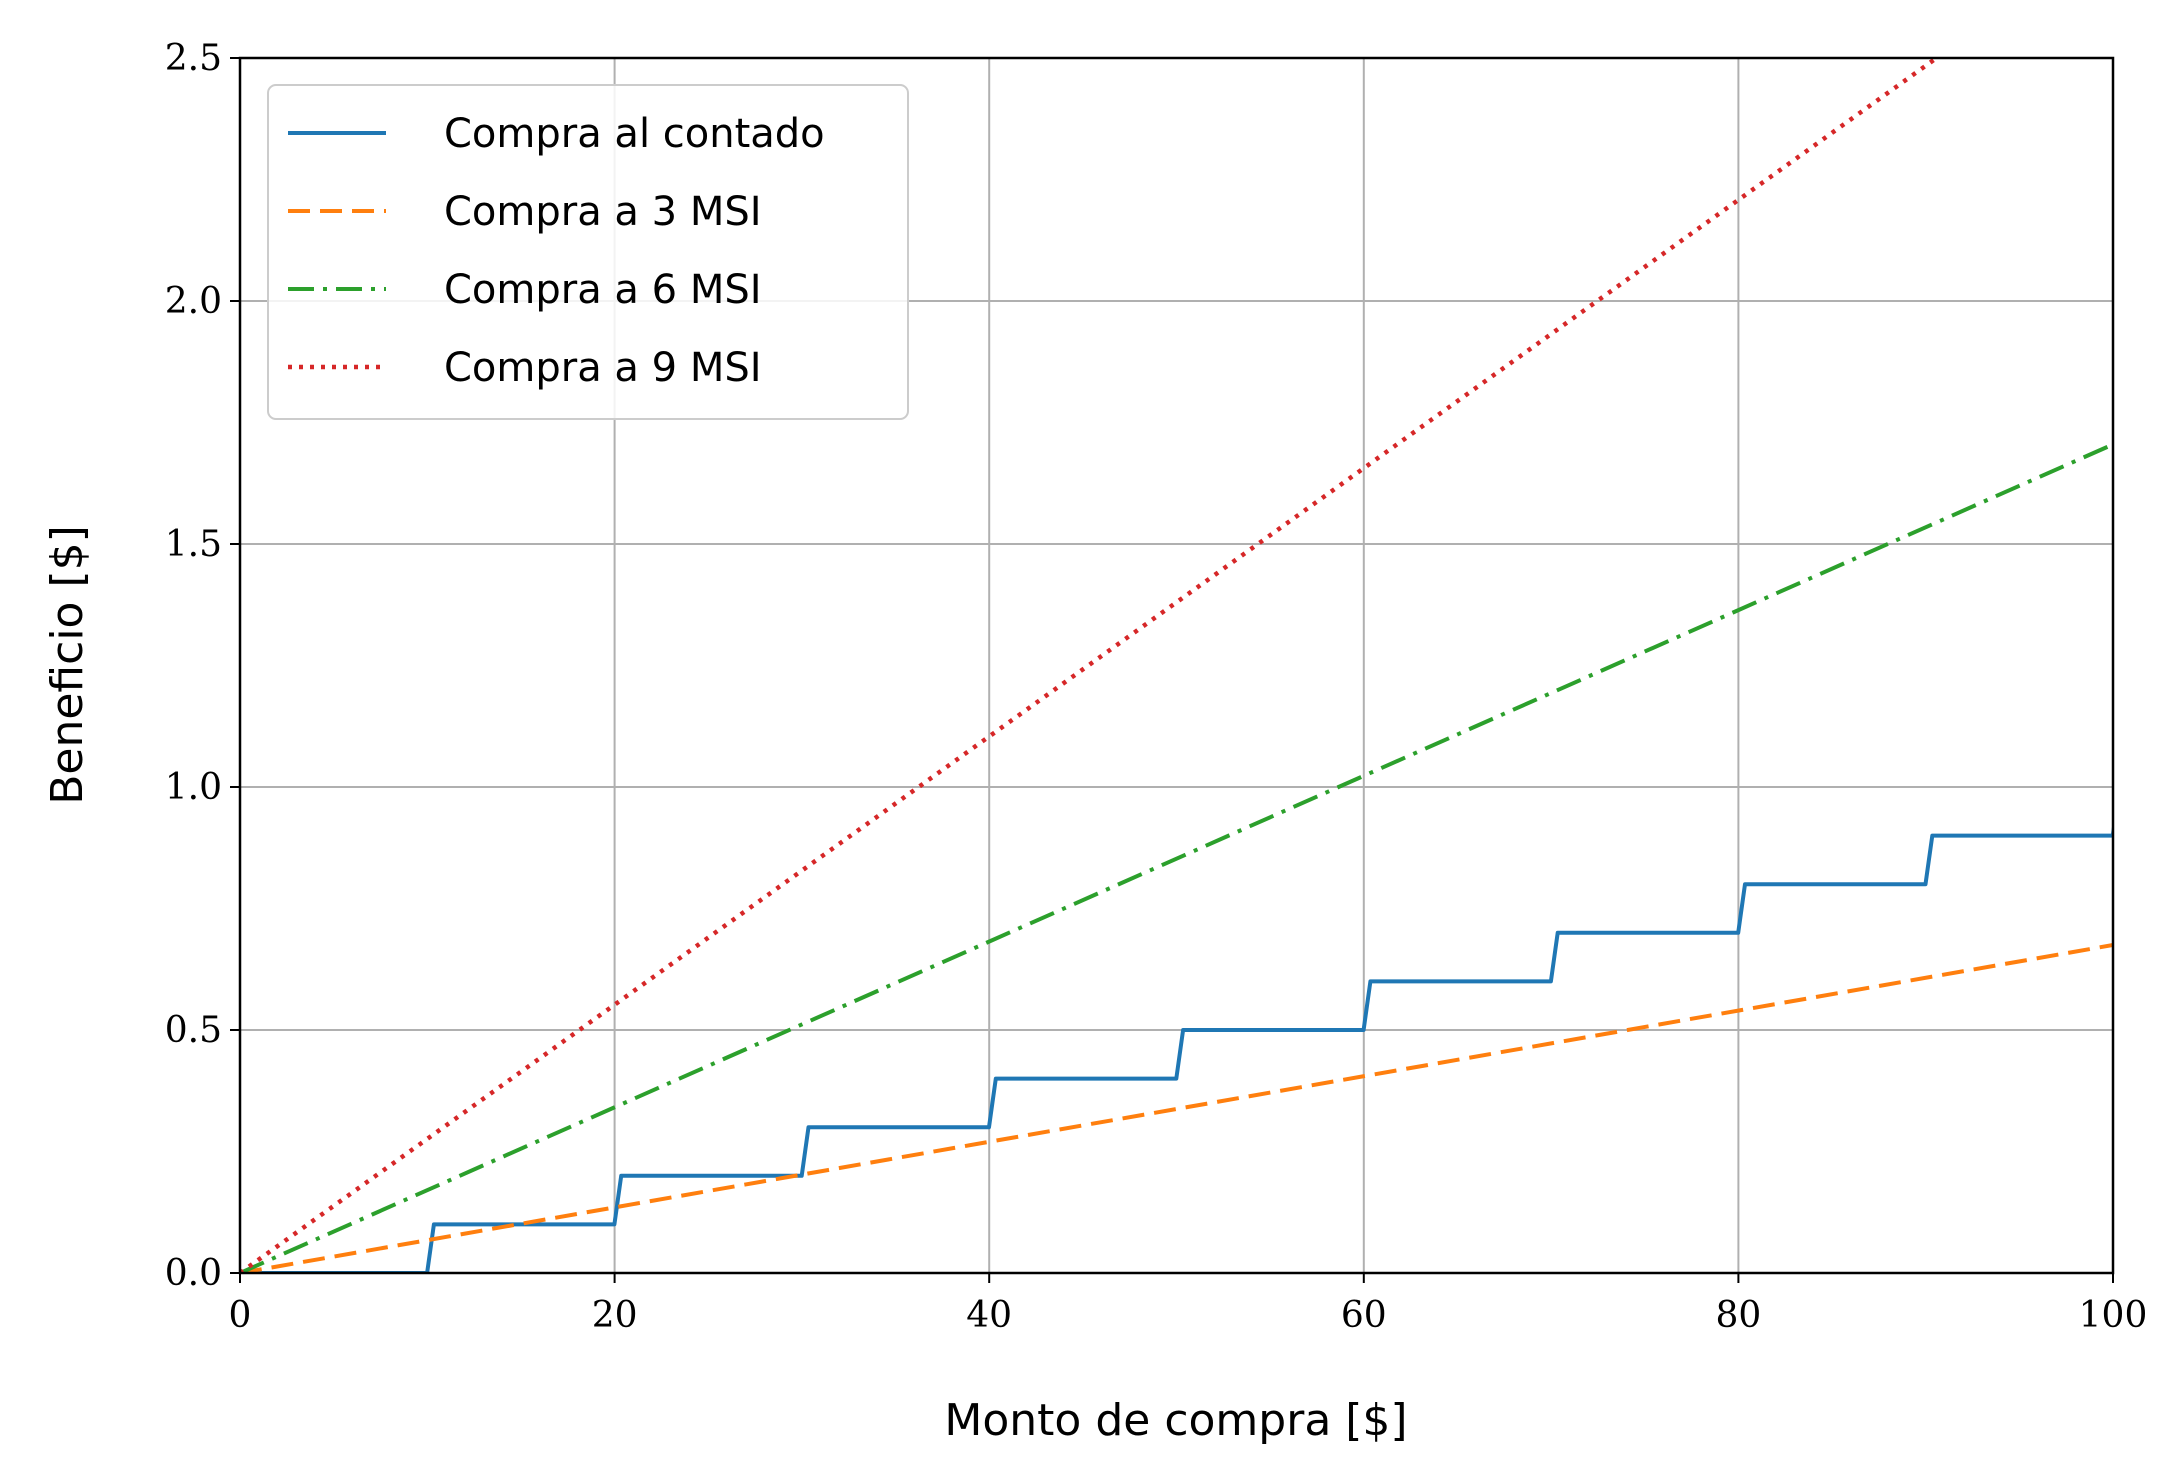  What do you see at coordinates (603, 212) in the screenshot?
I see `legend-label: Compra a 3 MSI` at bounding box center [603, 212].